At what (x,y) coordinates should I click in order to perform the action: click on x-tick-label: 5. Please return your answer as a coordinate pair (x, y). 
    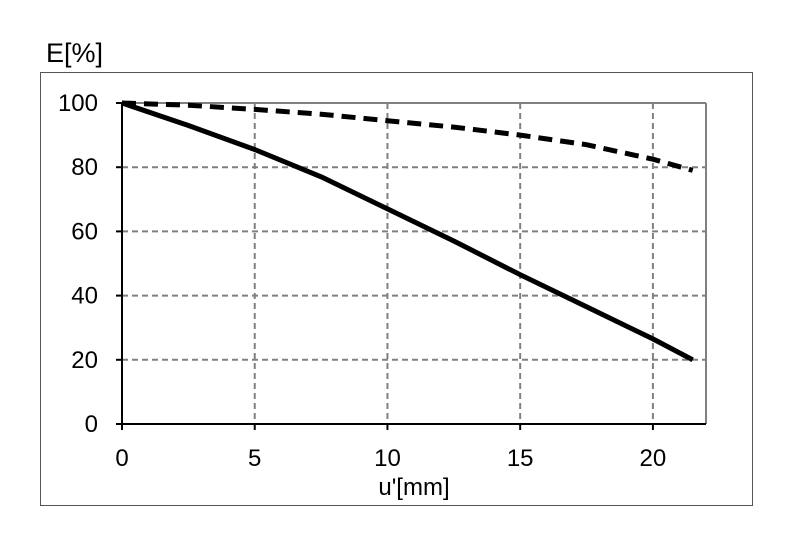
    Looking at the image, I should click on (254, 458).